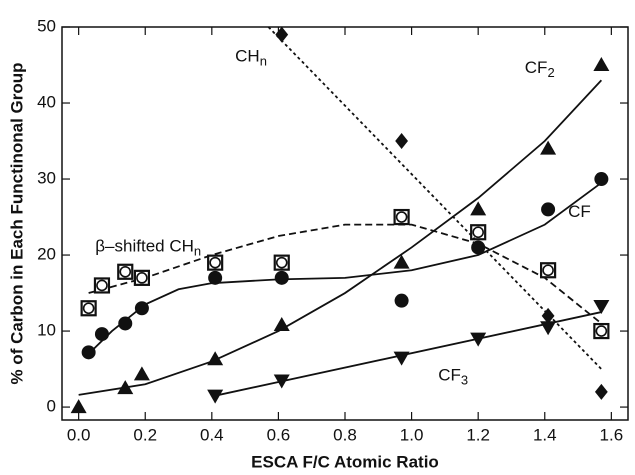 This screenshot has height=475, width=635. Describe the element at coordinates (279, 434) in the screenshot. I see `x-tick-label: 0.6` at that location.